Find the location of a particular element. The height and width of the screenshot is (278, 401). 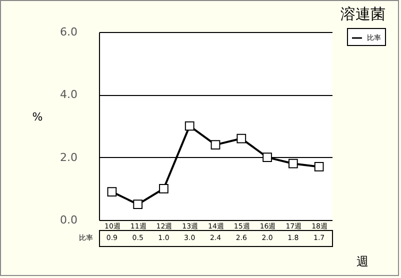

y-tick-label: 0.0 is located at coordinates (69, 220).